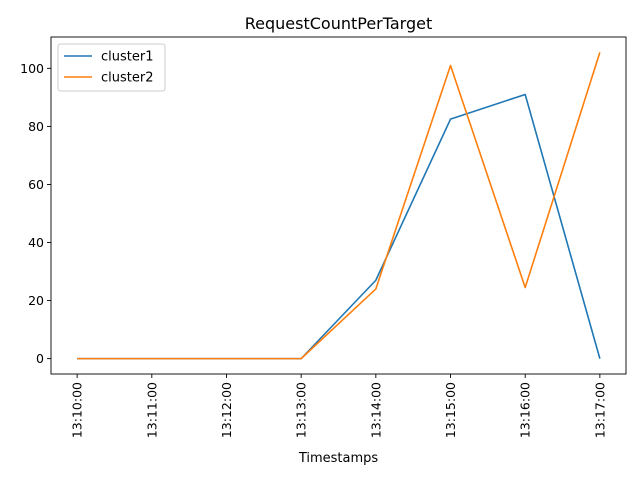  What do you see at coordinates (375, 410) in the screenshot?
I see `x-tick-label: 13:14:00` at bounding box center [375, 410].